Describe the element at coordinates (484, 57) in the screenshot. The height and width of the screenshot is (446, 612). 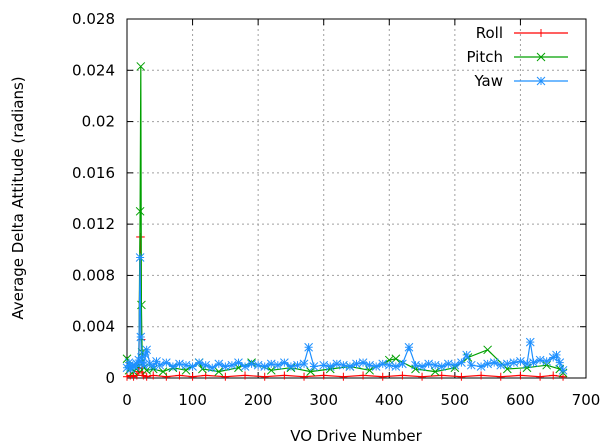
I see `legend-label-pitch: Pitch` at that location.